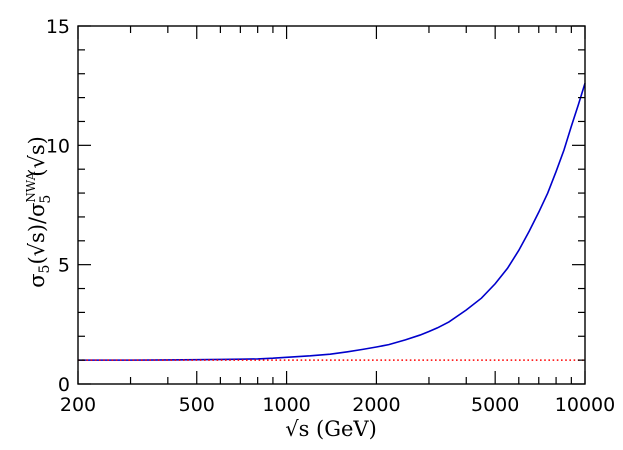 Image resolution: width=623 pixels, height=450 pixels. What do you see at coordinates (376, 405) in the screenshot?
I see `x-tick-label: 2000` at bounding box center [376, 405].